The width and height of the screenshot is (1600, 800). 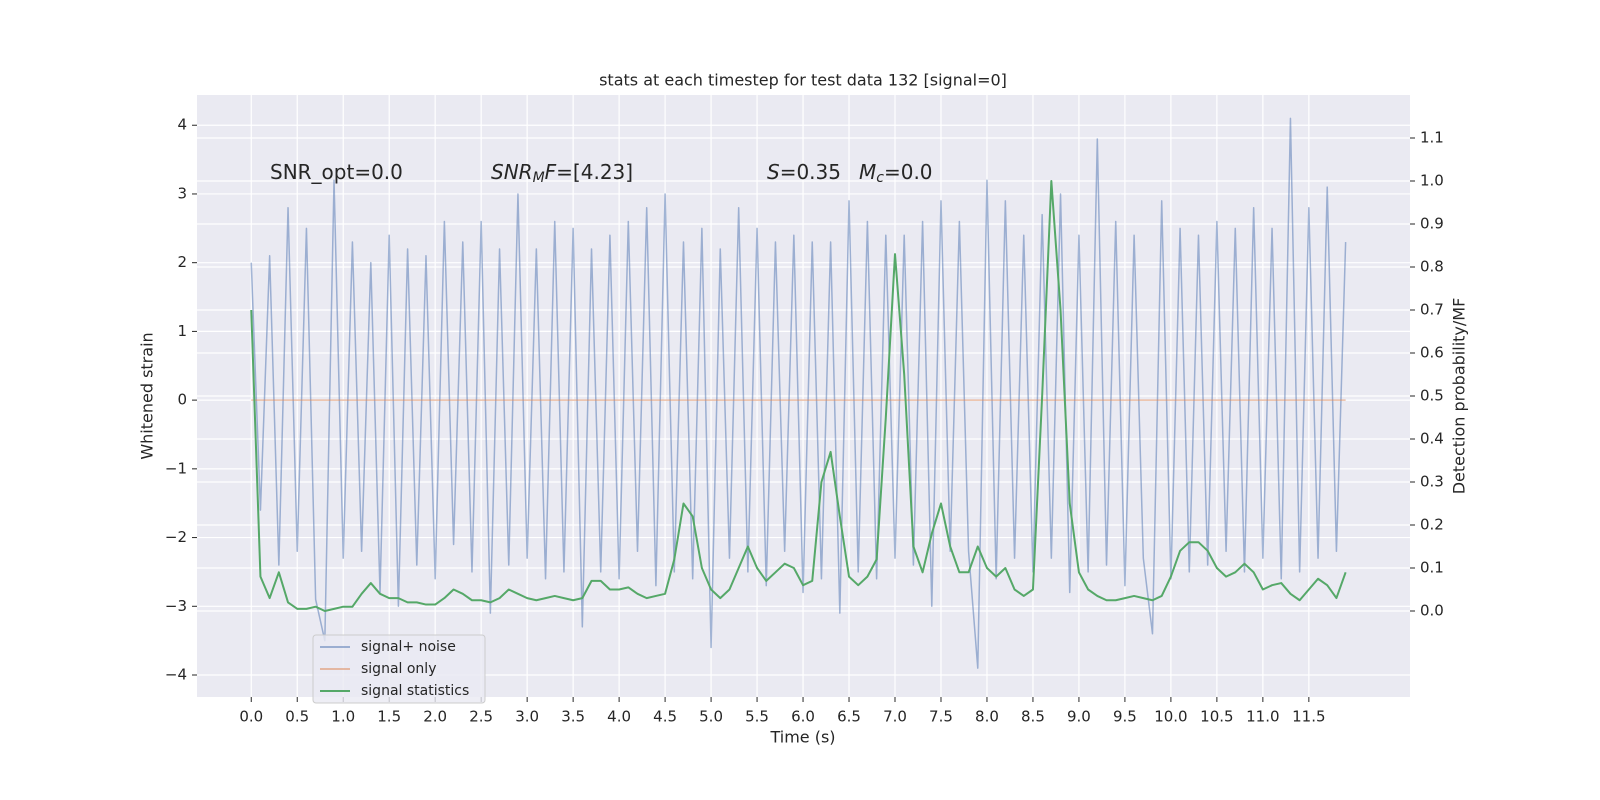 I want to click on y2-tick-label: 0.5, so click(x=1432, y=396).